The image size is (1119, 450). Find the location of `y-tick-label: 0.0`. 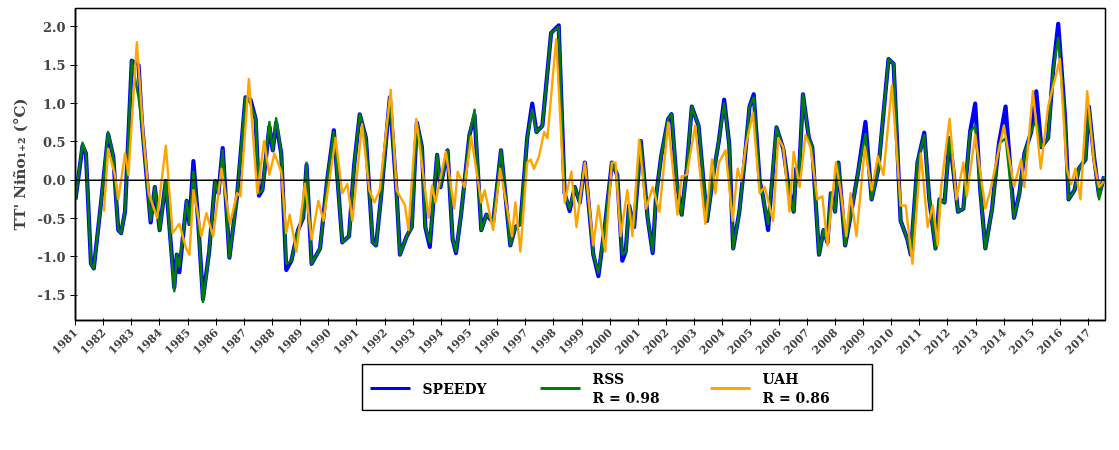

y-tick-label: 0.0 is located at coordinates (54, 181).